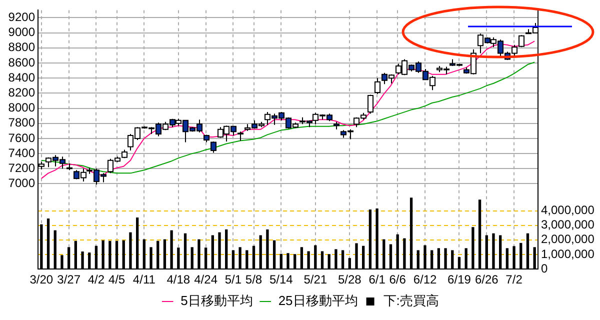  What do you see at coordinates (22, 47) in the screenshot?
I see `y-tick-label: 8800` at bounding box center [22, 47].